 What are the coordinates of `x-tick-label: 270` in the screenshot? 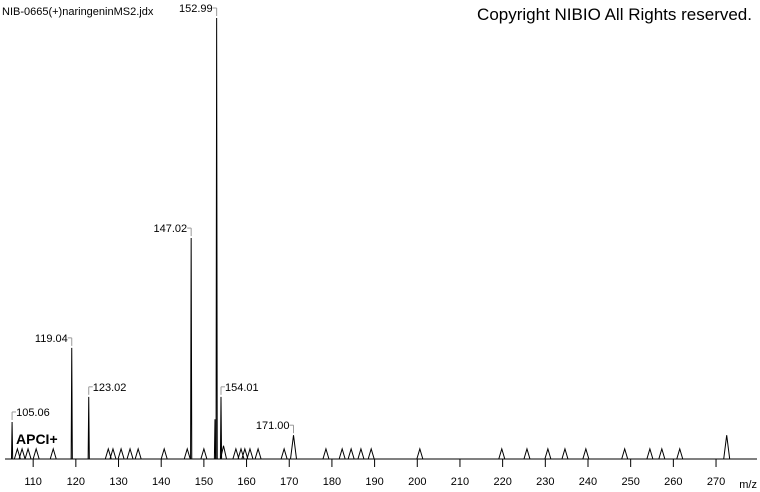 It's located at (716, 482).